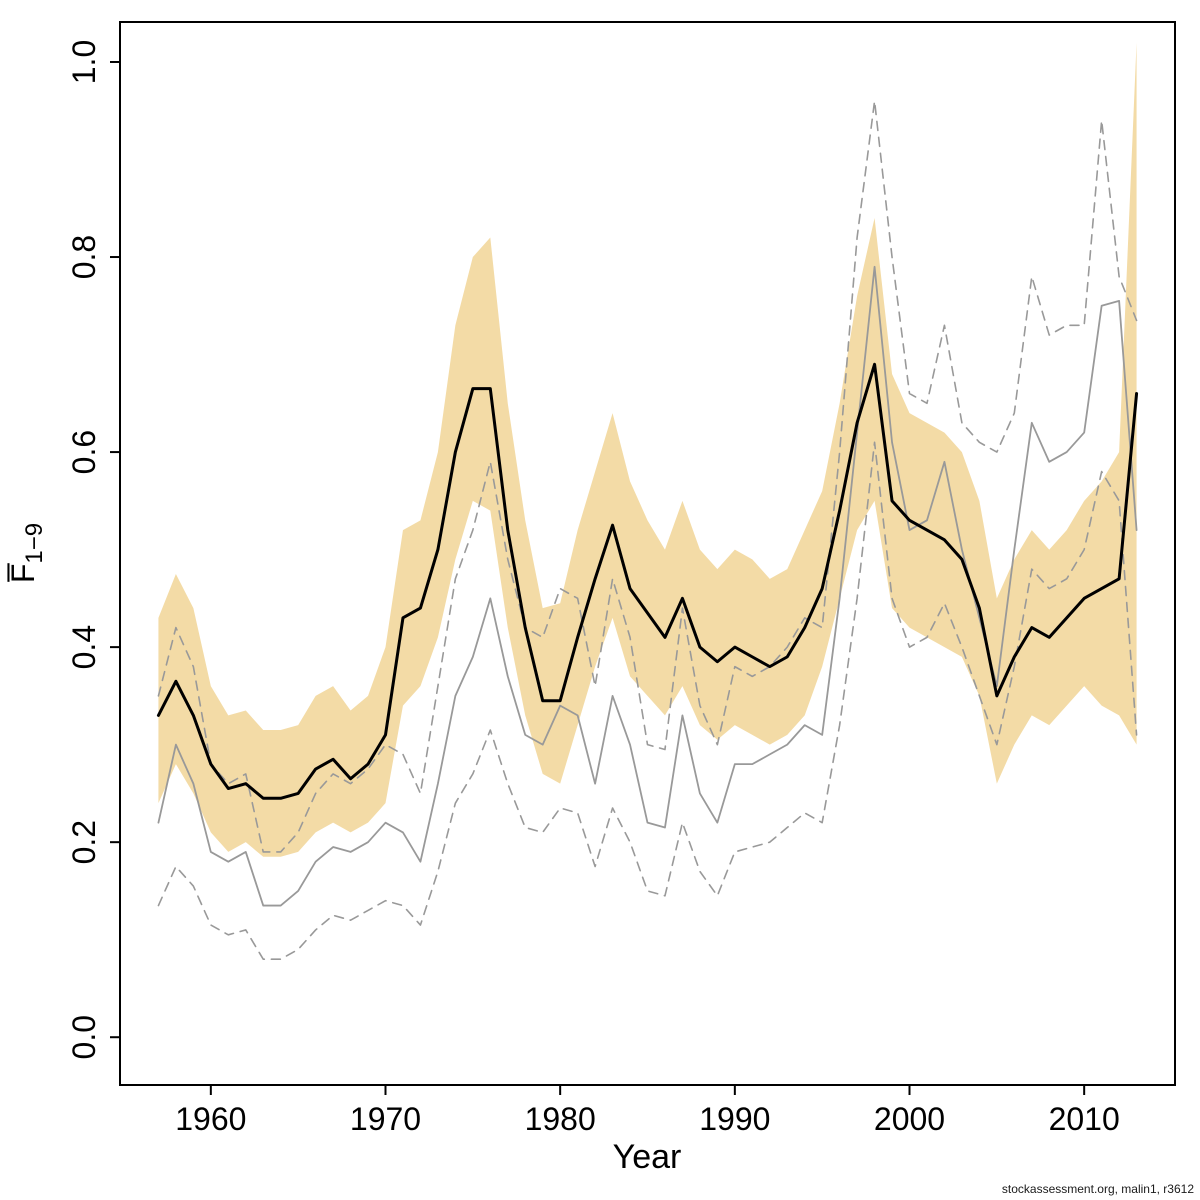  I want to click on y-tick-label: 1.0, so click(84, 62).